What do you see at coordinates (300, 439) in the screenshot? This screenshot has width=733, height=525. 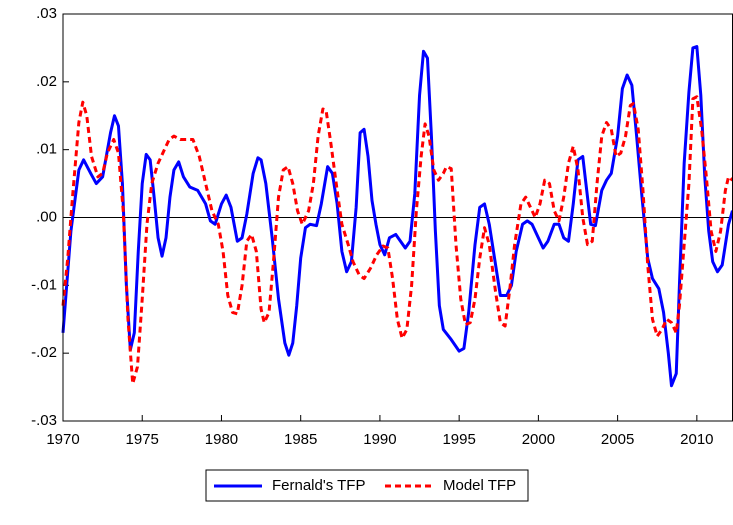 I see `x-tick-label: 1985` at bounding box center [300, 439].